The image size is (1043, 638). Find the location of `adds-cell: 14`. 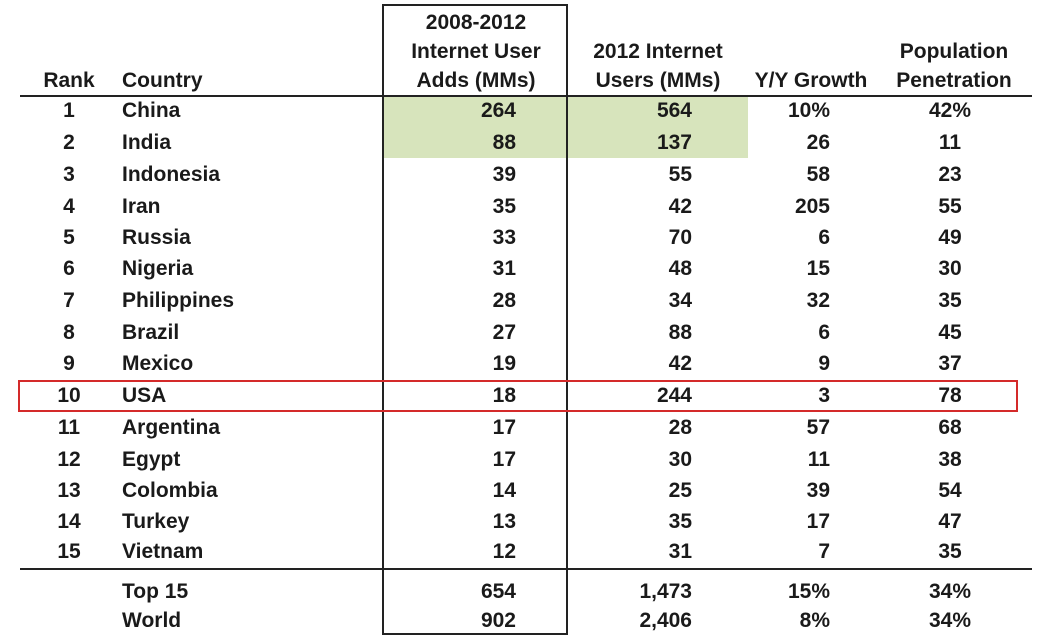

adds-cell: 14 is located at coordinates (504, 490).